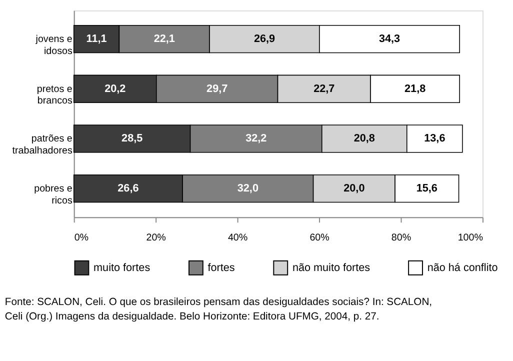 The image size is (513, 361). Describe the element at coordinates (132, 138) in the screenshot. I see `data-label: 28,5` at that location.